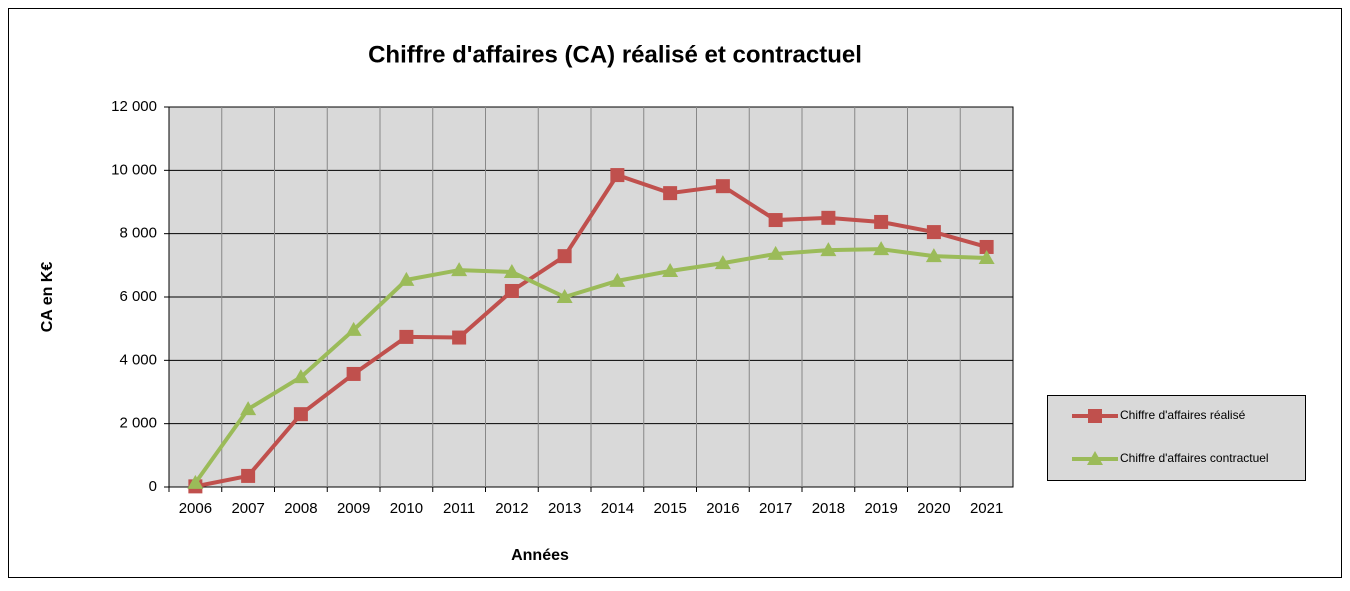  I want to click on x-tick-label: 2006, so click(195, 508).